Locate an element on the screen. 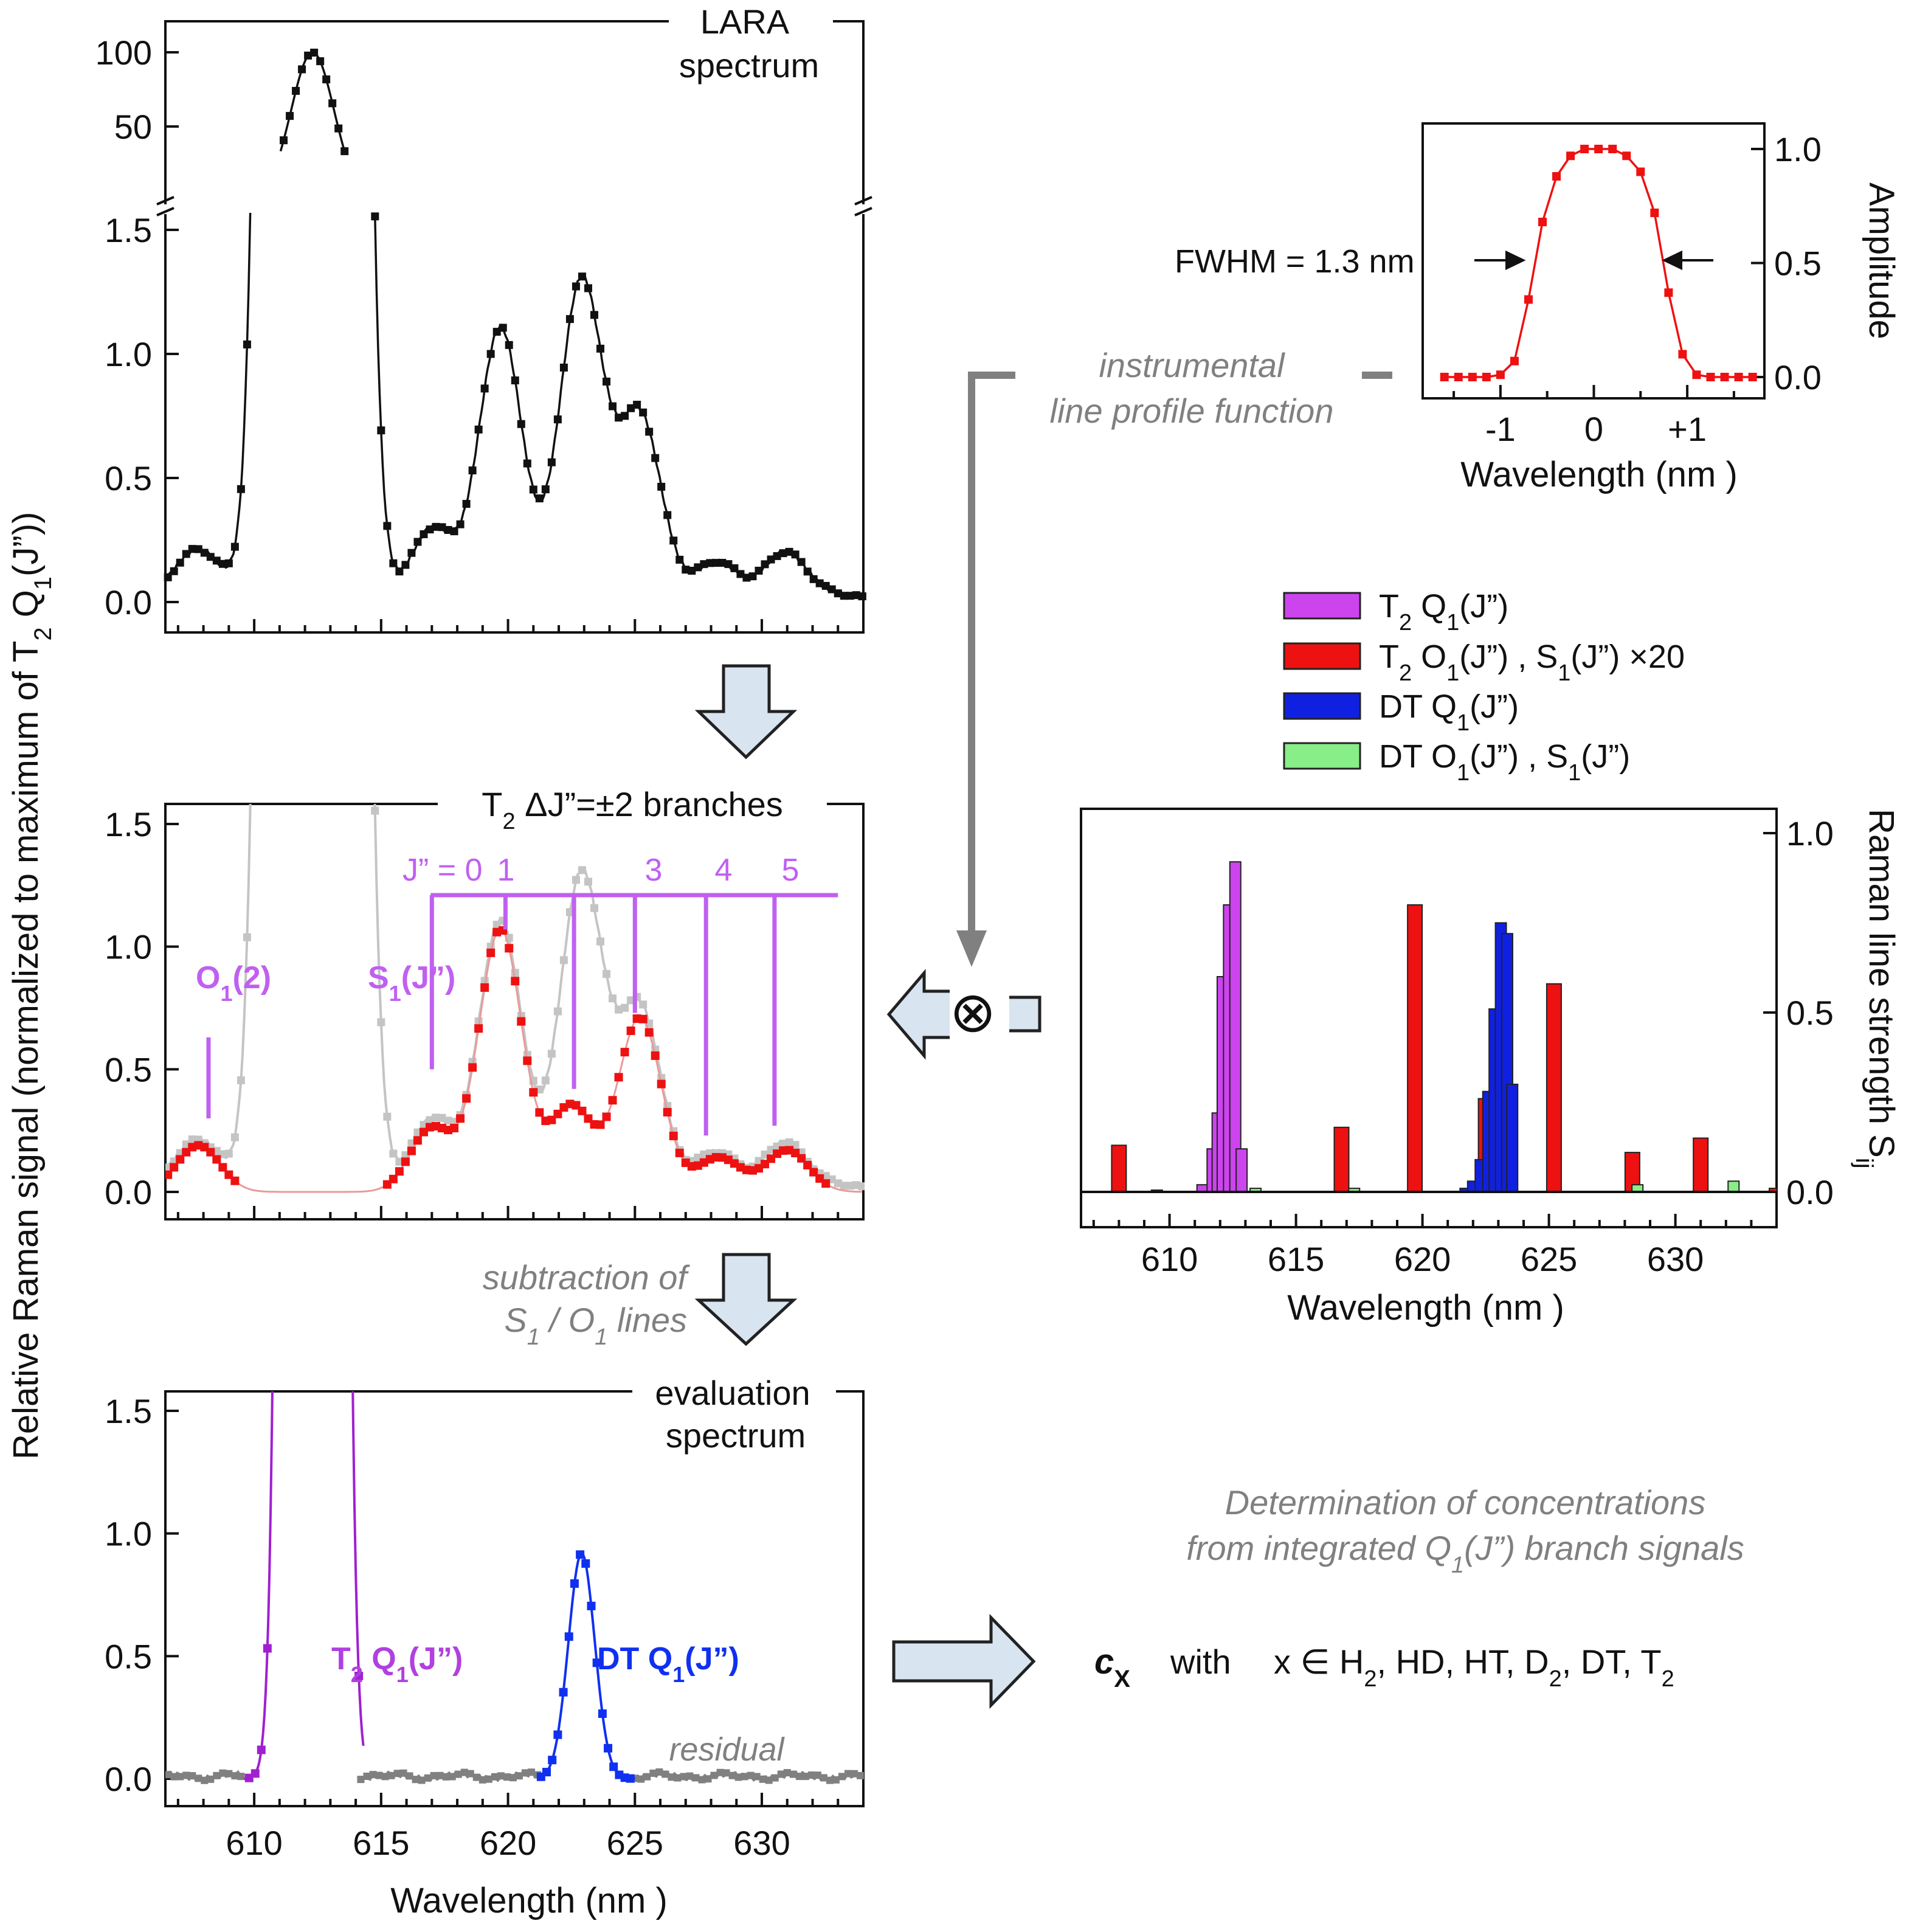 This screenshot has height=1932, width=1917. convolution-group: ⊗ is located at coordinates (963, 1014).